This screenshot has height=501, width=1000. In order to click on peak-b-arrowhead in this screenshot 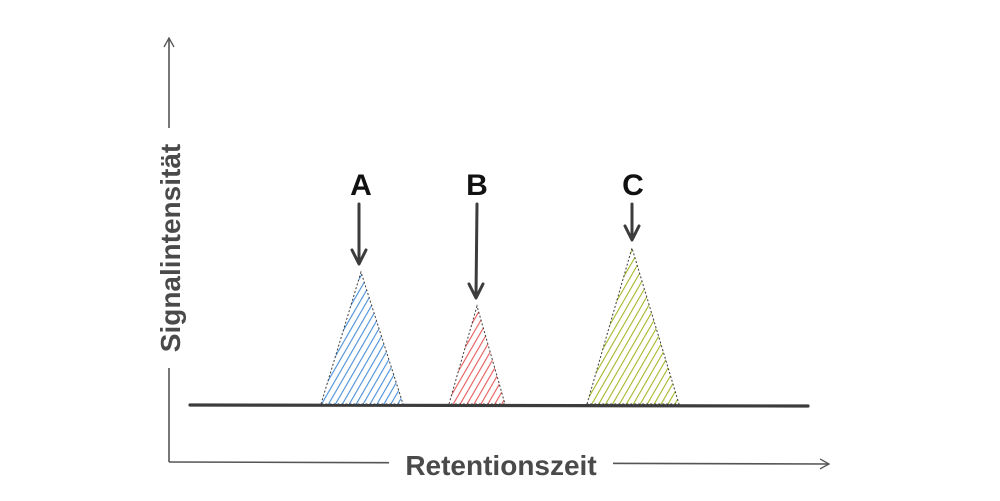, I will do `click(476, 291)`.